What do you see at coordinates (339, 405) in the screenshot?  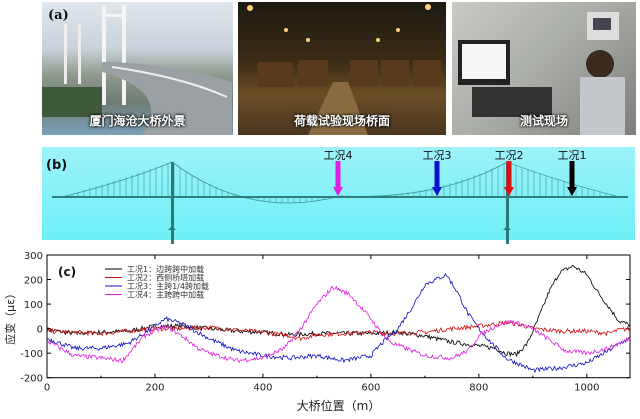 I see `x-axis-label: 大桥位置（m）` at bounding box center [339, 405].